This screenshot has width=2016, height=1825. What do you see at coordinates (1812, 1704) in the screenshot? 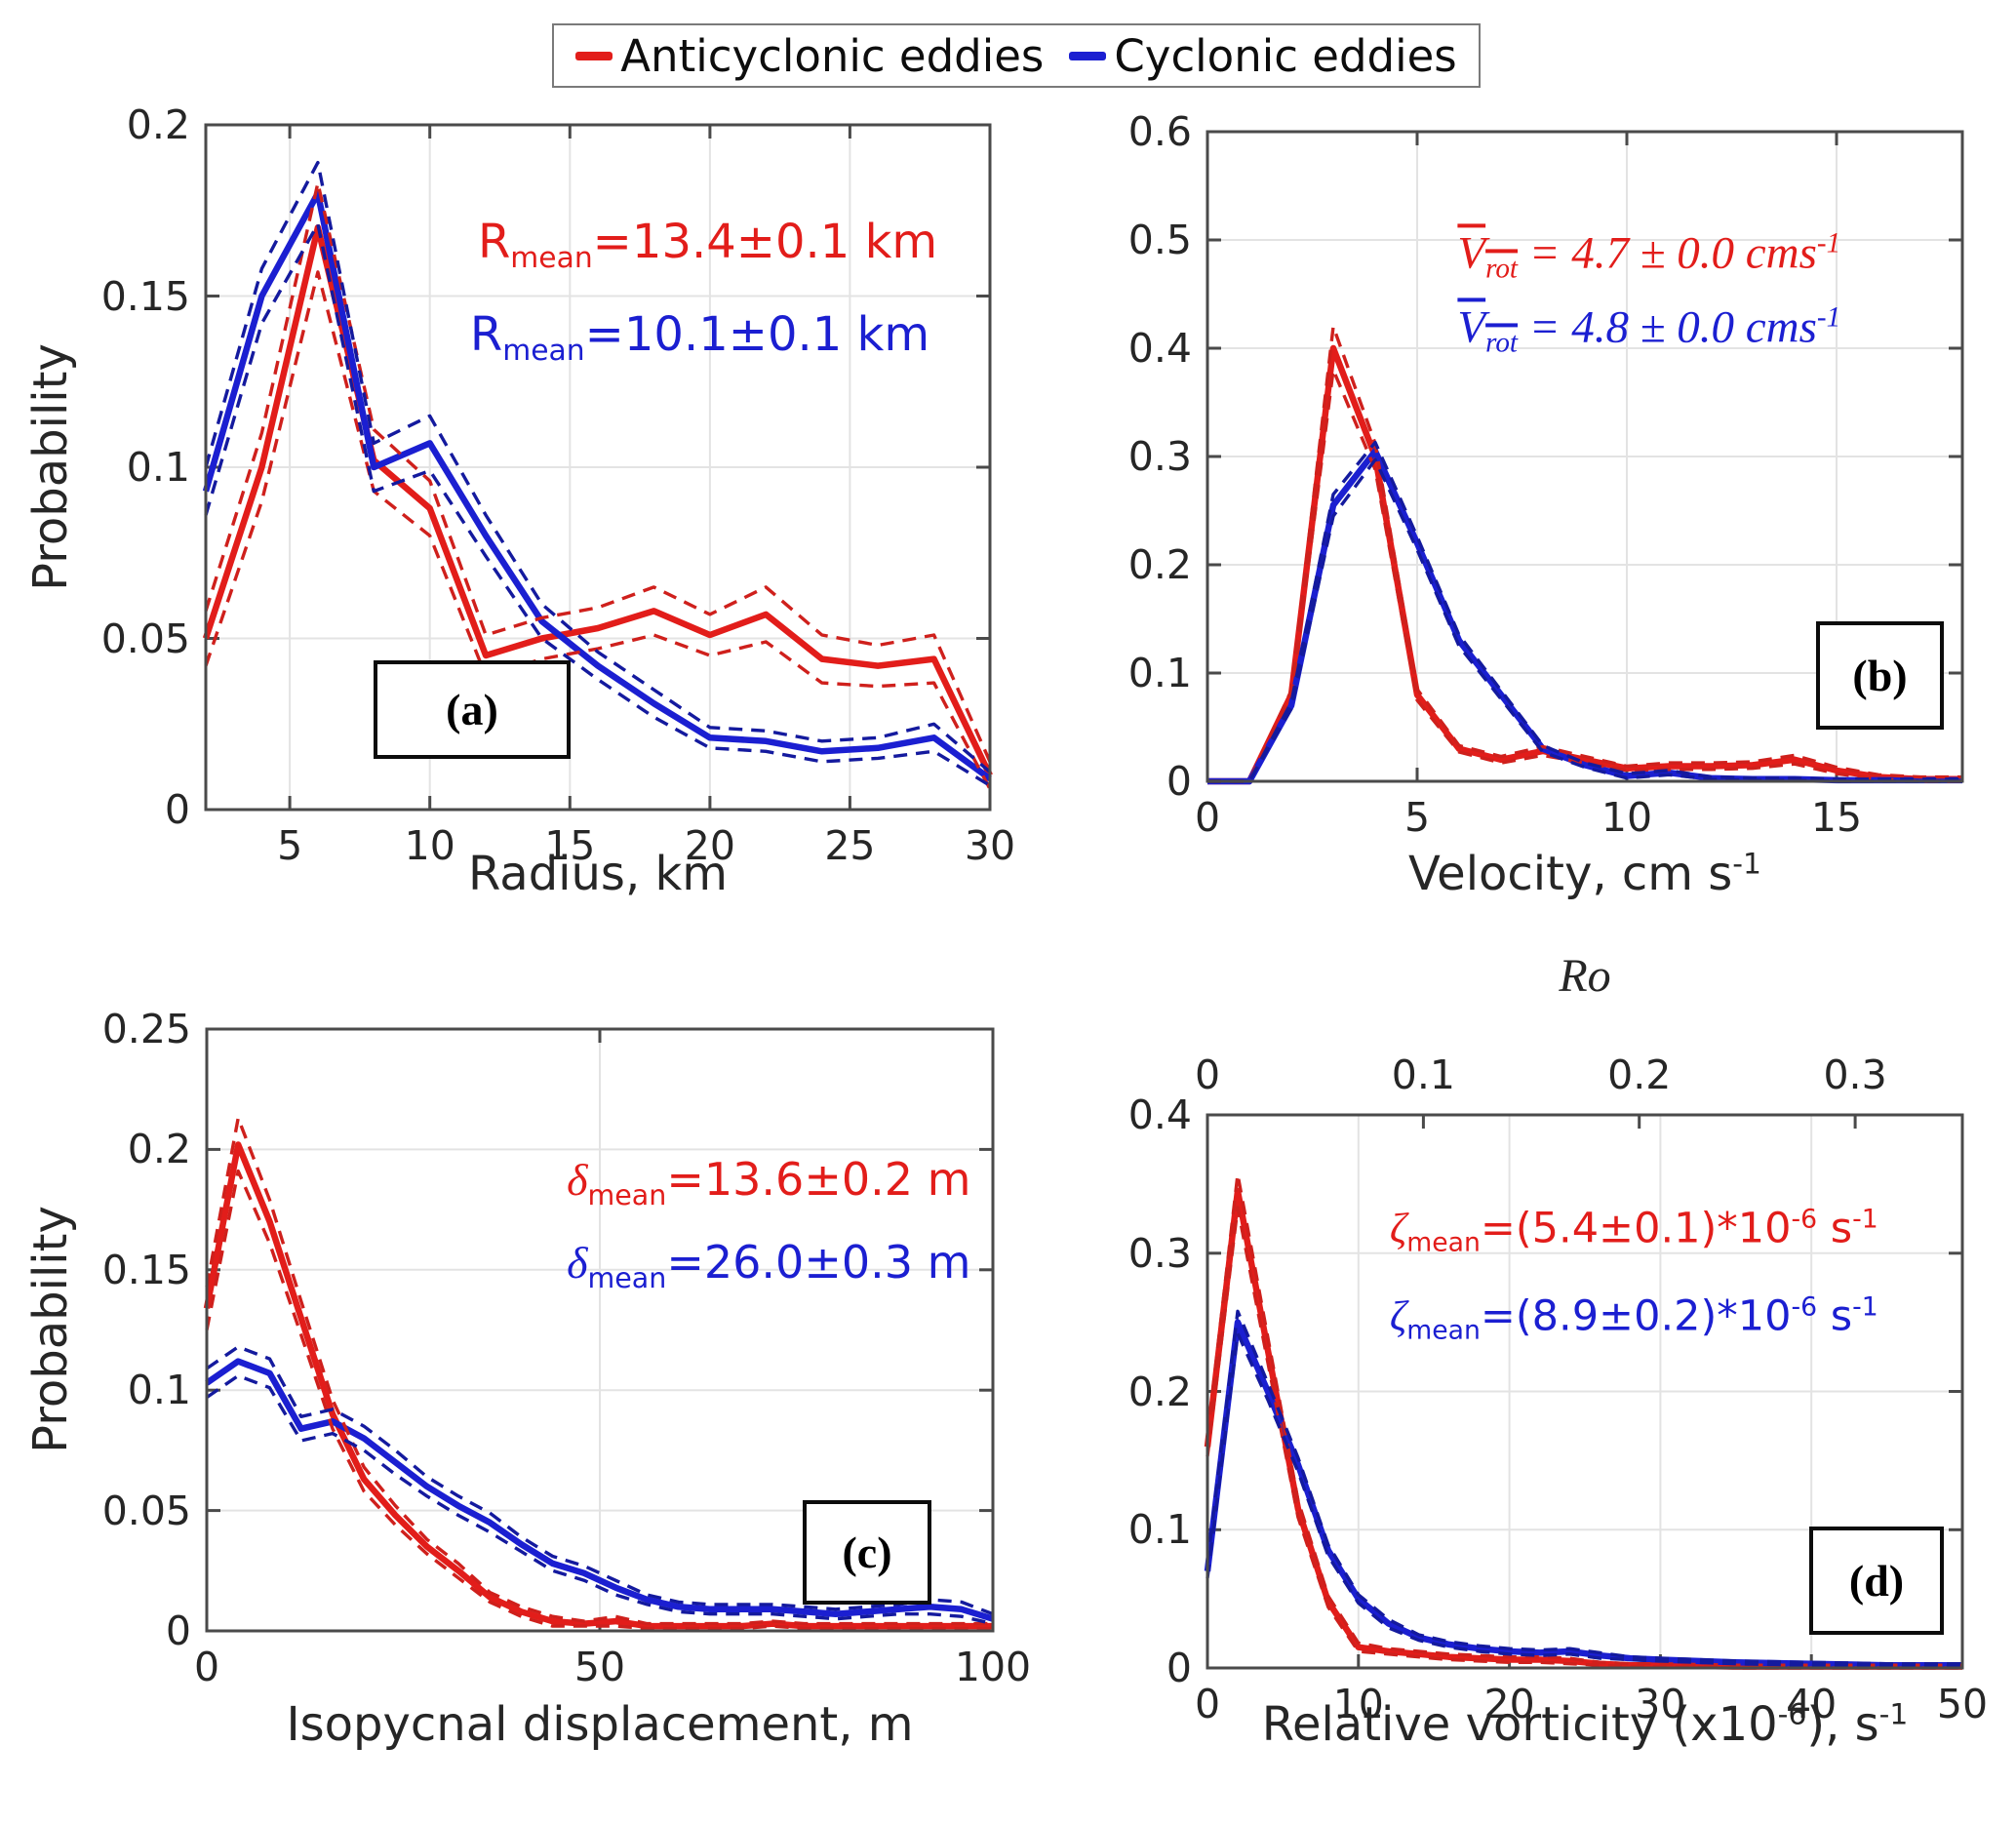
I see `x-tick-label: 40` at bounding box center [1812, 1704].